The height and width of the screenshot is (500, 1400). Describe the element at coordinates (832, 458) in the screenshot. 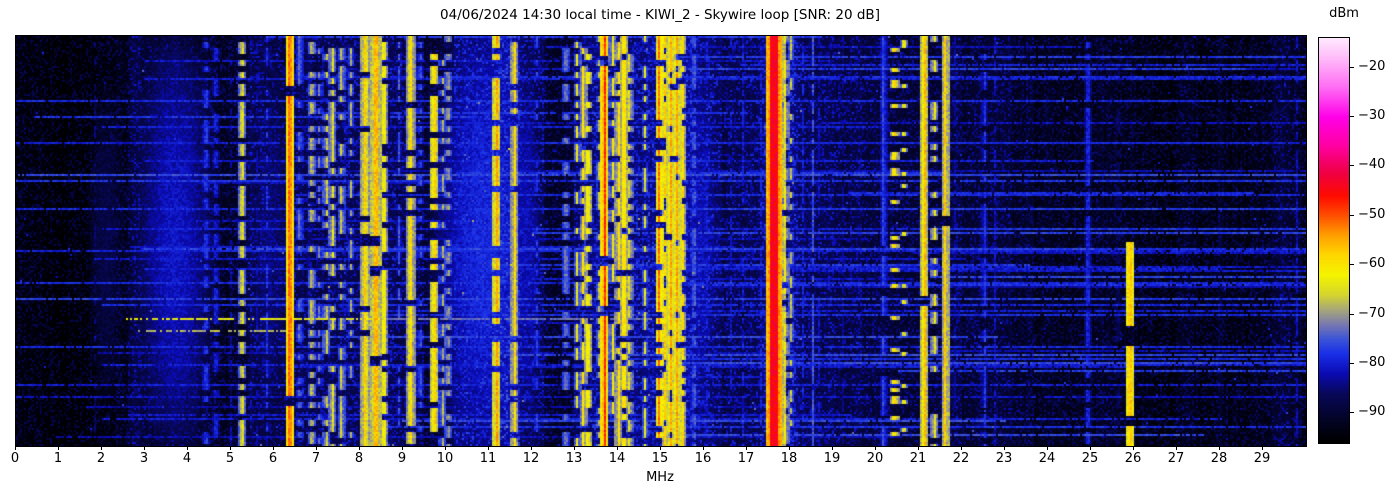

I see `x-tick-label: 19` at that location.